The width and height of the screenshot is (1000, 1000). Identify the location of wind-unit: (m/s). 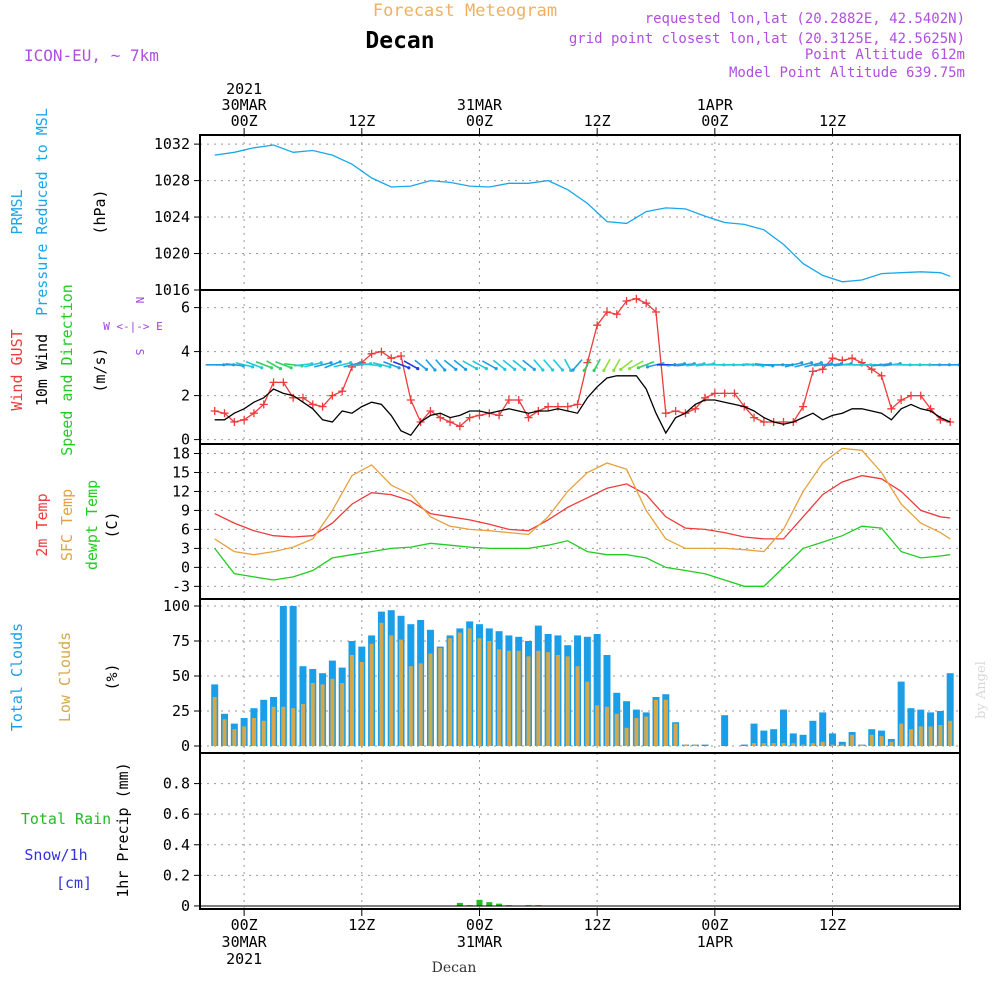
(100, 369).